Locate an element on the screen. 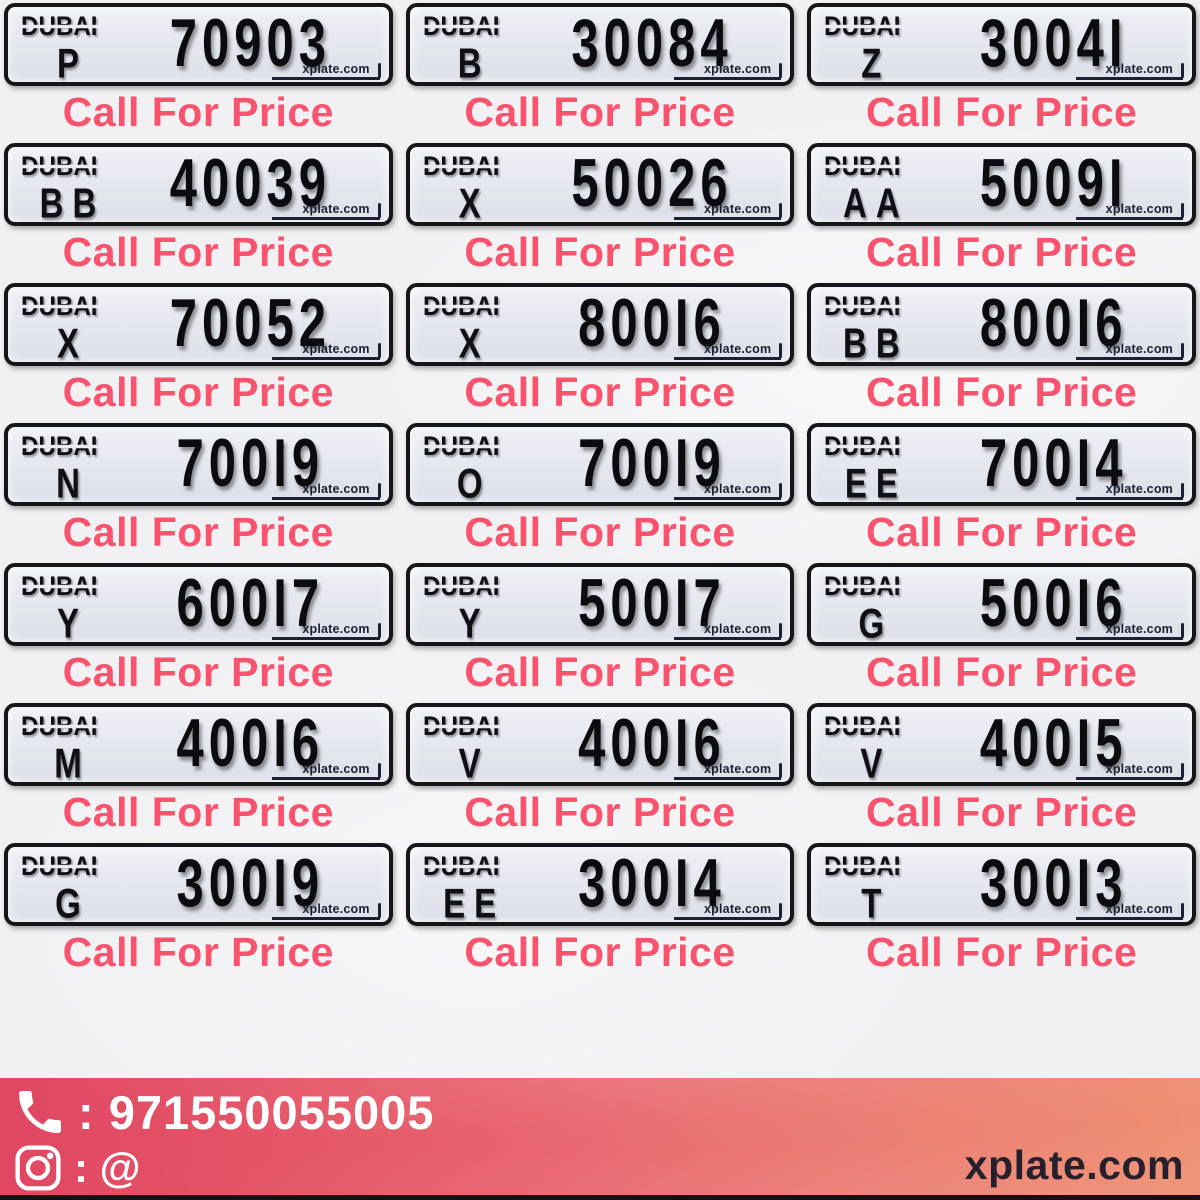 This screenshot has height=1200, width=1200. plate-card: DUBAI AA 5009I xplate.com Call For Price is located at coordinates (1001, 213).